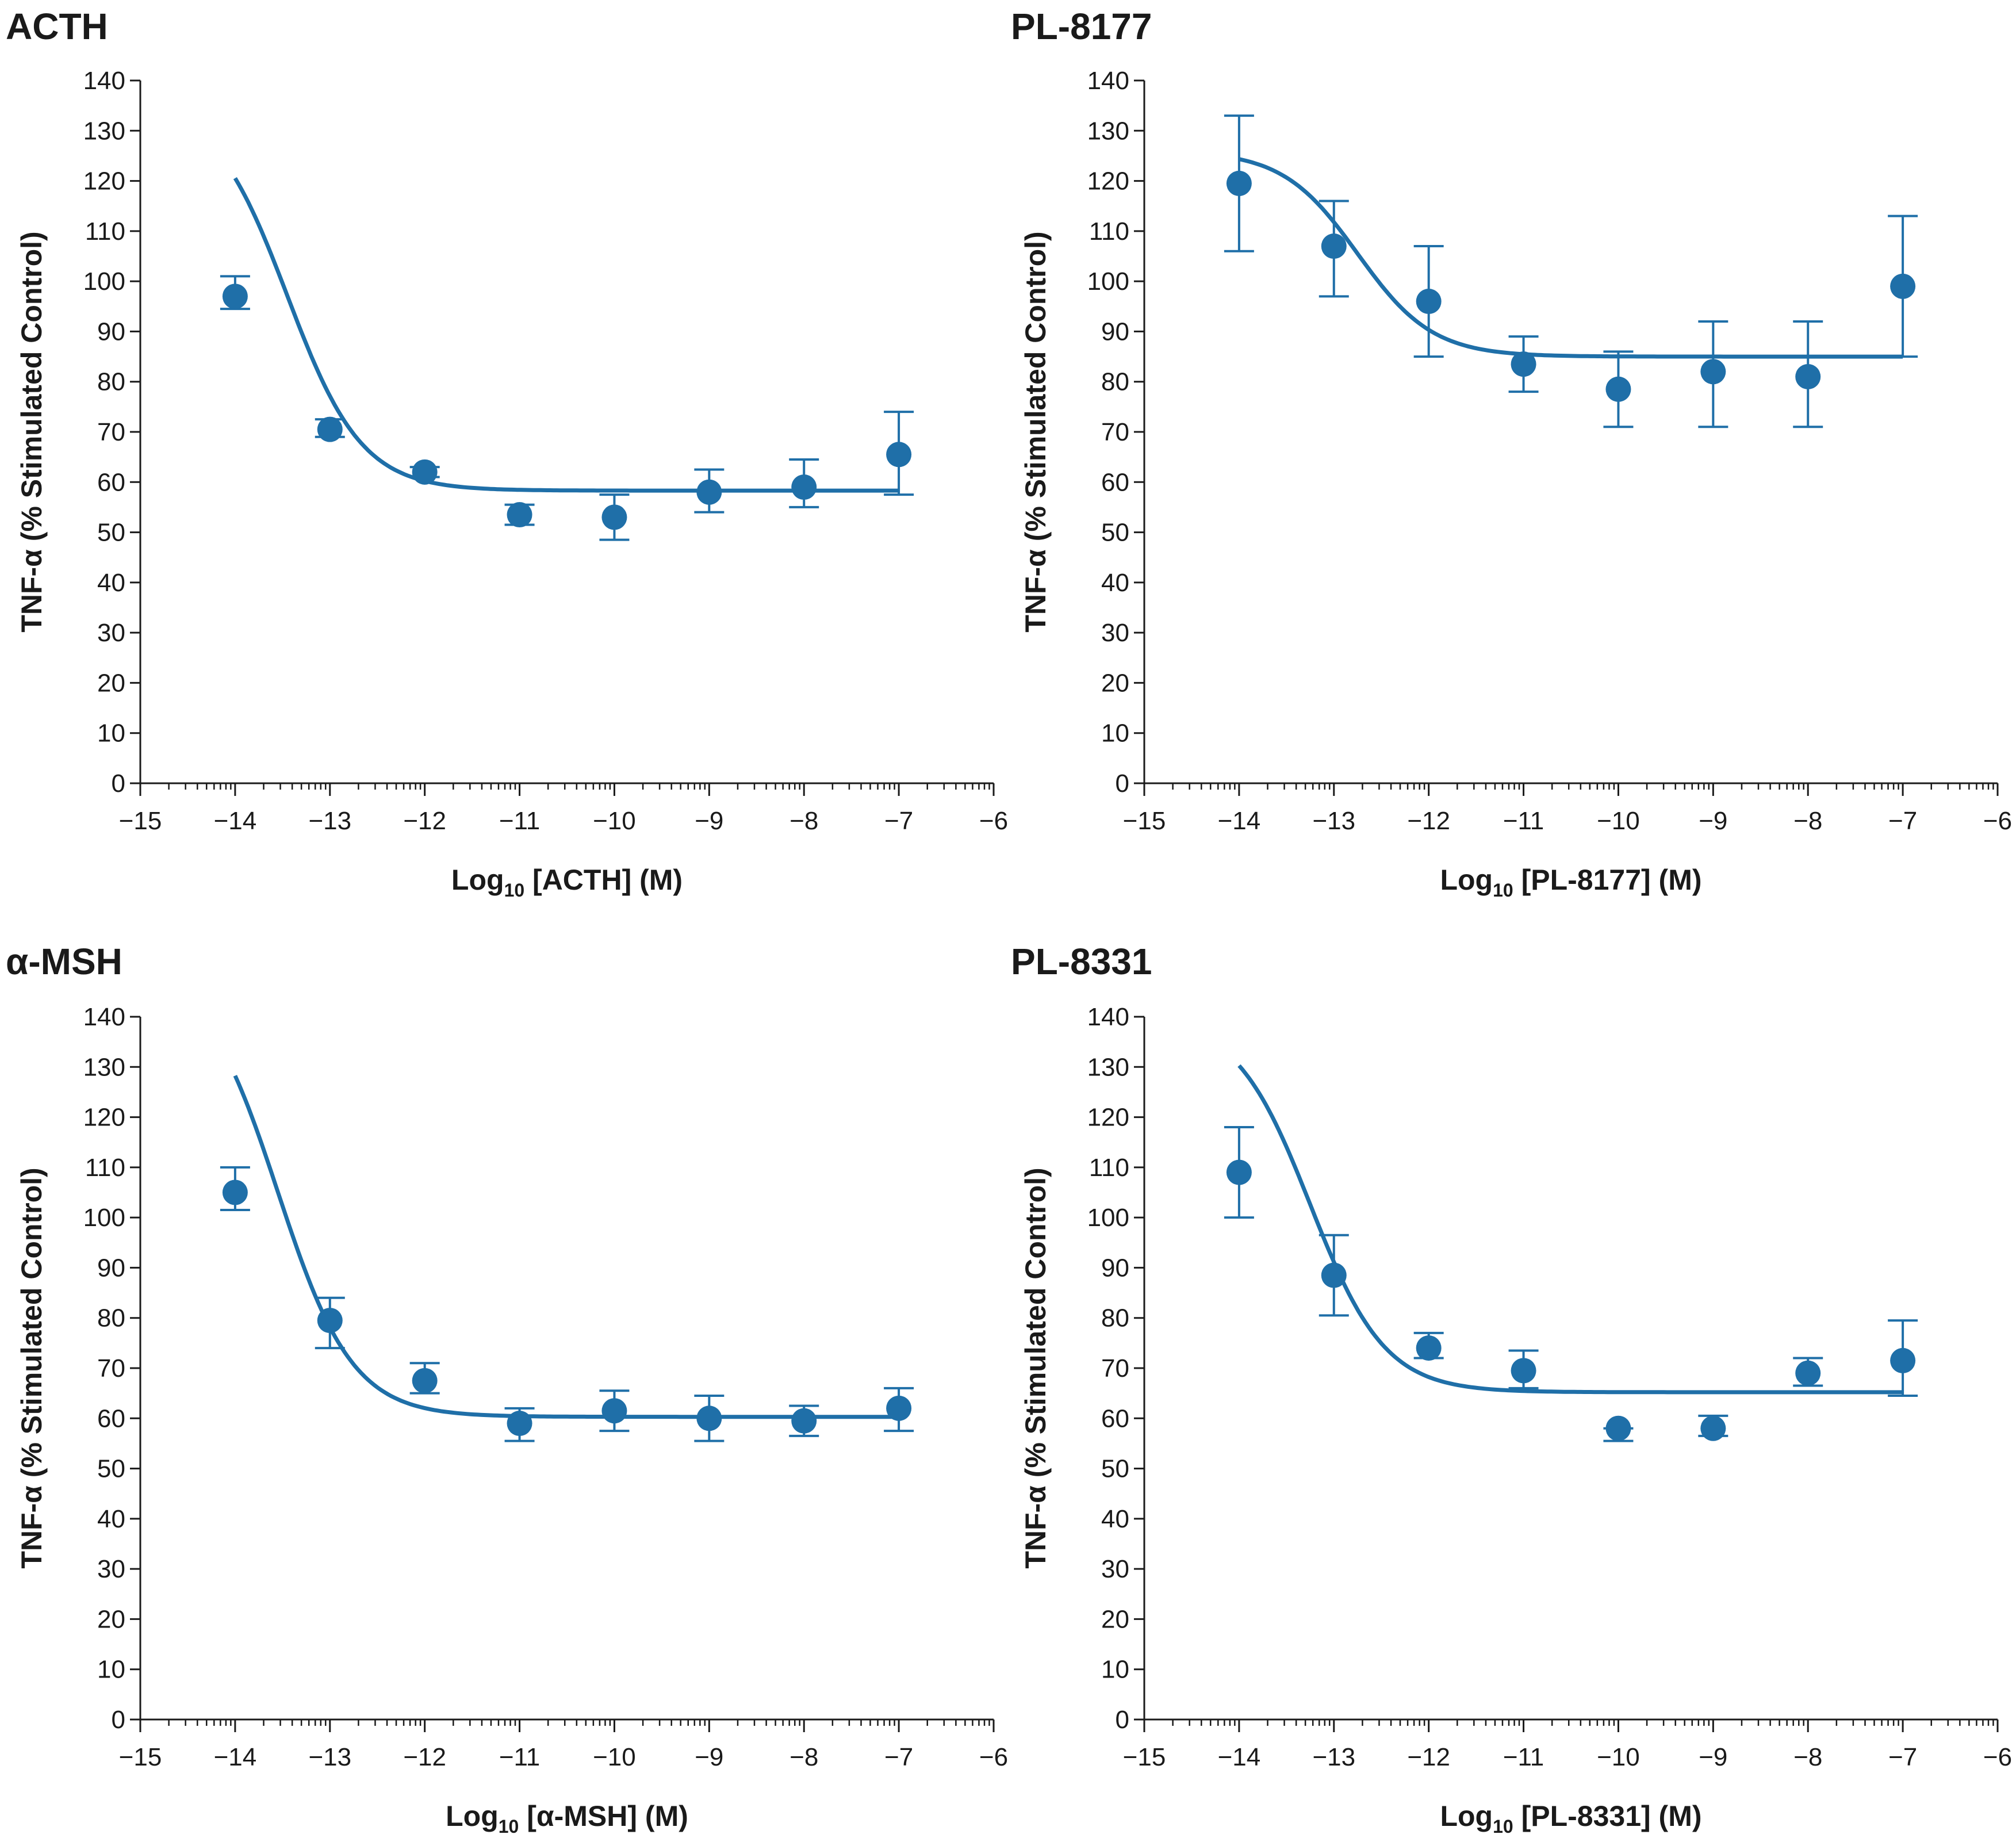 The image size is (2016, 1842). What do you see at coordinates (1115, 1619) in the screenshot?
I see `y-tick-label: 20` at bounding box center [1115, 1619].